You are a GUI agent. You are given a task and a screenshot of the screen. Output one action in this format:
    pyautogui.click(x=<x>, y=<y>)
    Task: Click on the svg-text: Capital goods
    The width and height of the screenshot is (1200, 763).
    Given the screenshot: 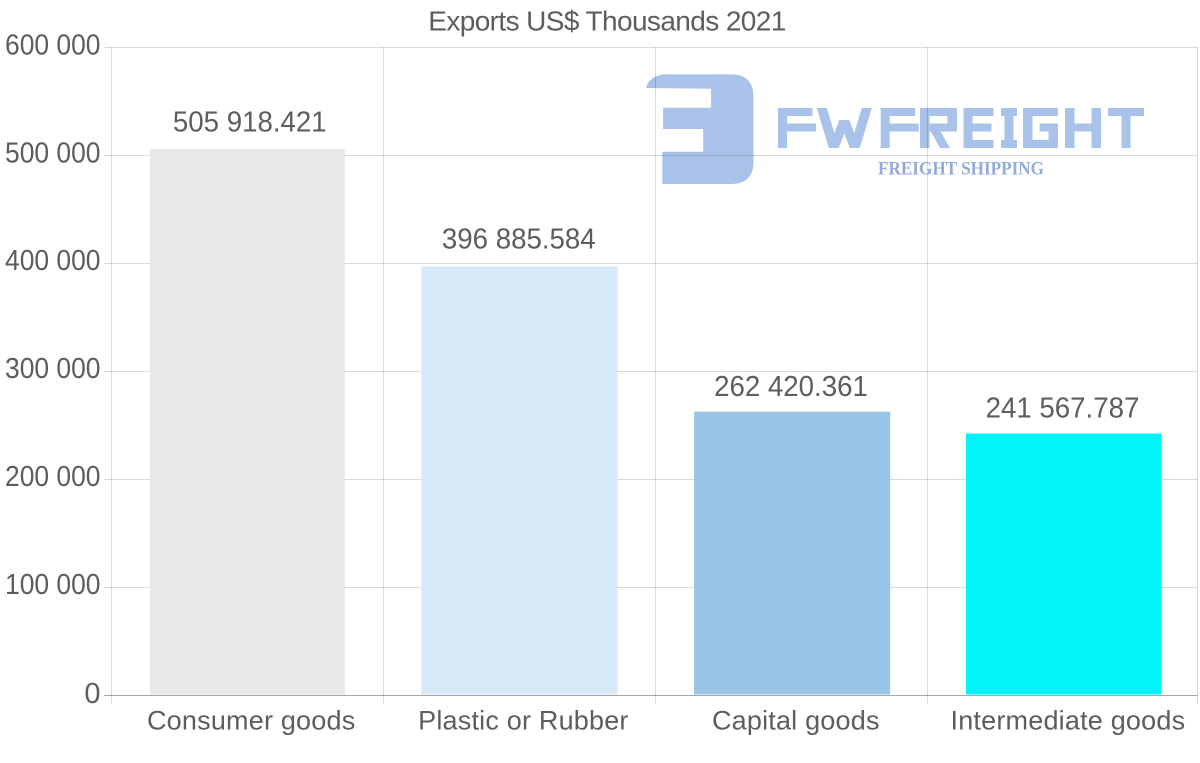 What is the action you would take?
    pyautogui.click(x=796, y=721)
    